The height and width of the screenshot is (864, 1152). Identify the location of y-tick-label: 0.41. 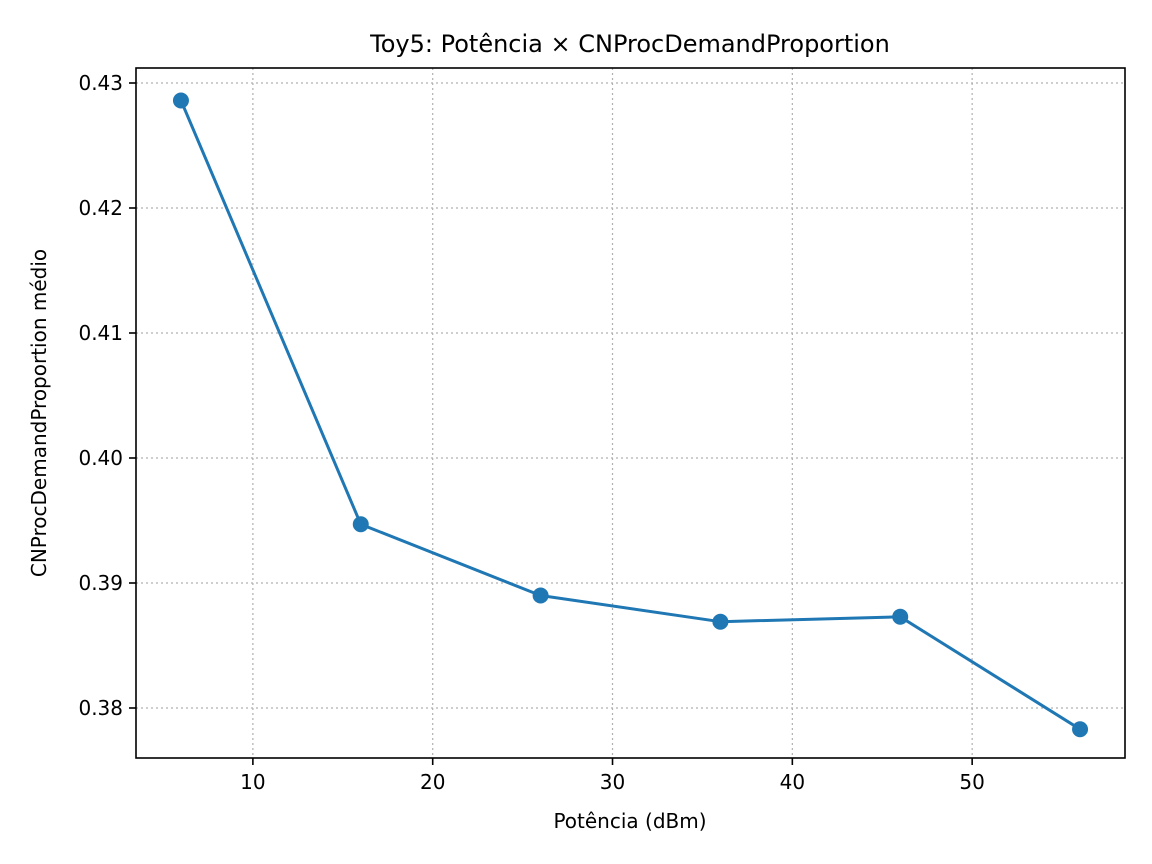
(100, 333).